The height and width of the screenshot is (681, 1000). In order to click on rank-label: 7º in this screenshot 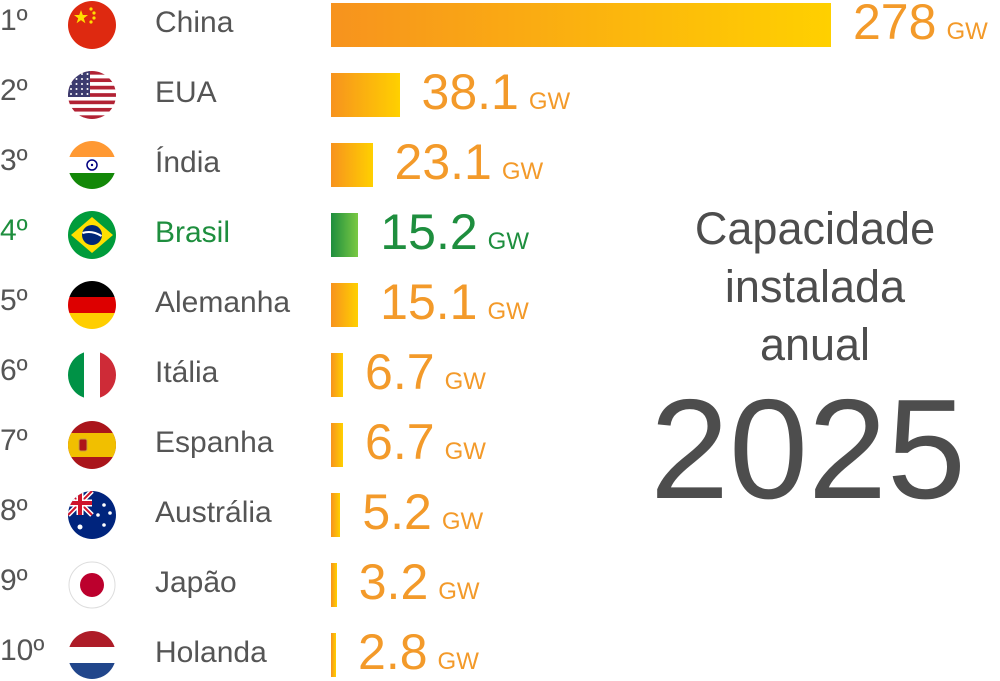, I will do `click(14, 440)`.